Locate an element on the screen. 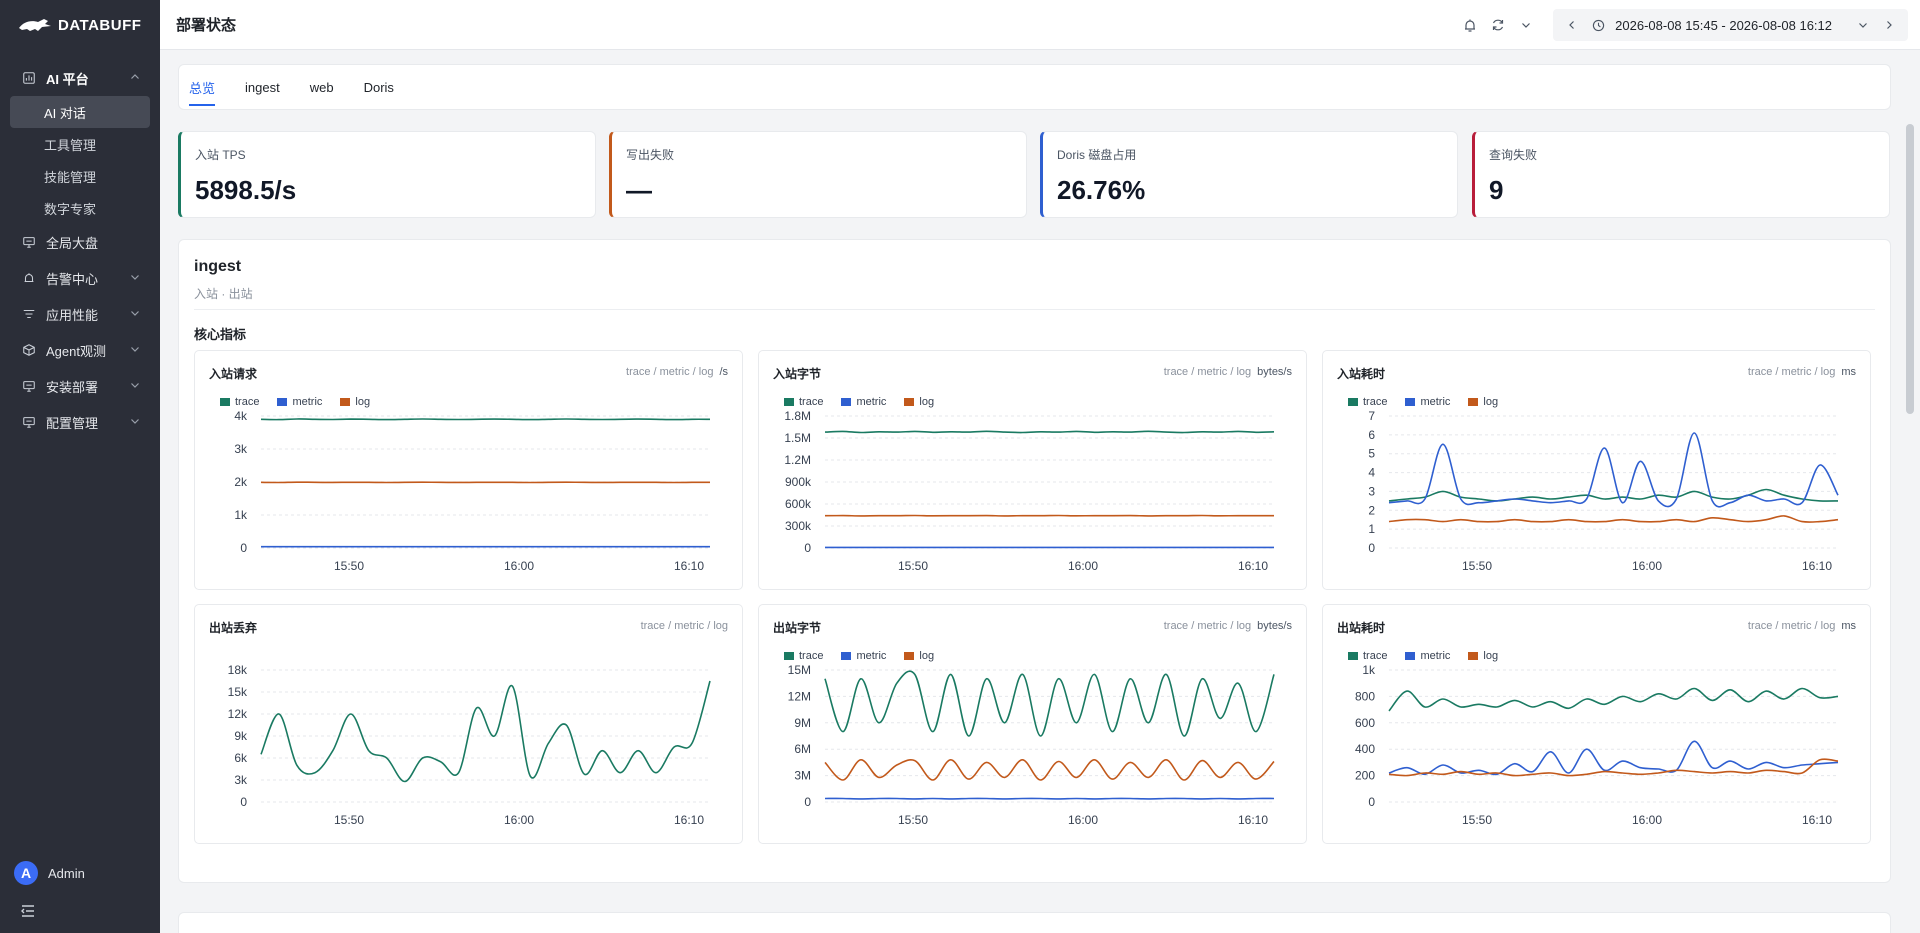  sidebar-group-6: 配置管理 is located at coordinates (80, 422).